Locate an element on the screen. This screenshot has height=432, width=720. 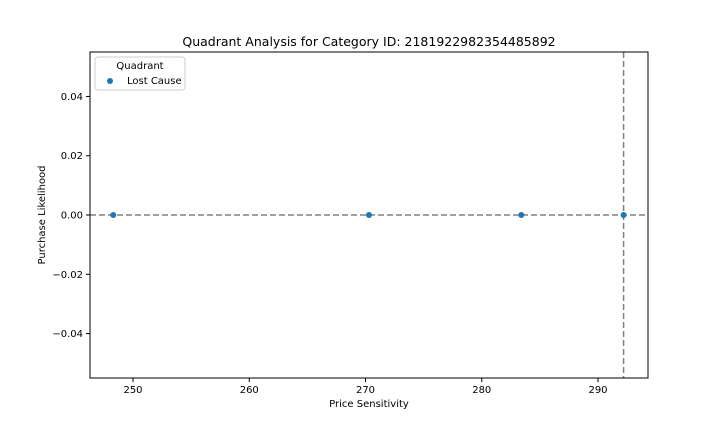
y-axis-label: Purchase Likelihood is located at coordinates (42, 214).